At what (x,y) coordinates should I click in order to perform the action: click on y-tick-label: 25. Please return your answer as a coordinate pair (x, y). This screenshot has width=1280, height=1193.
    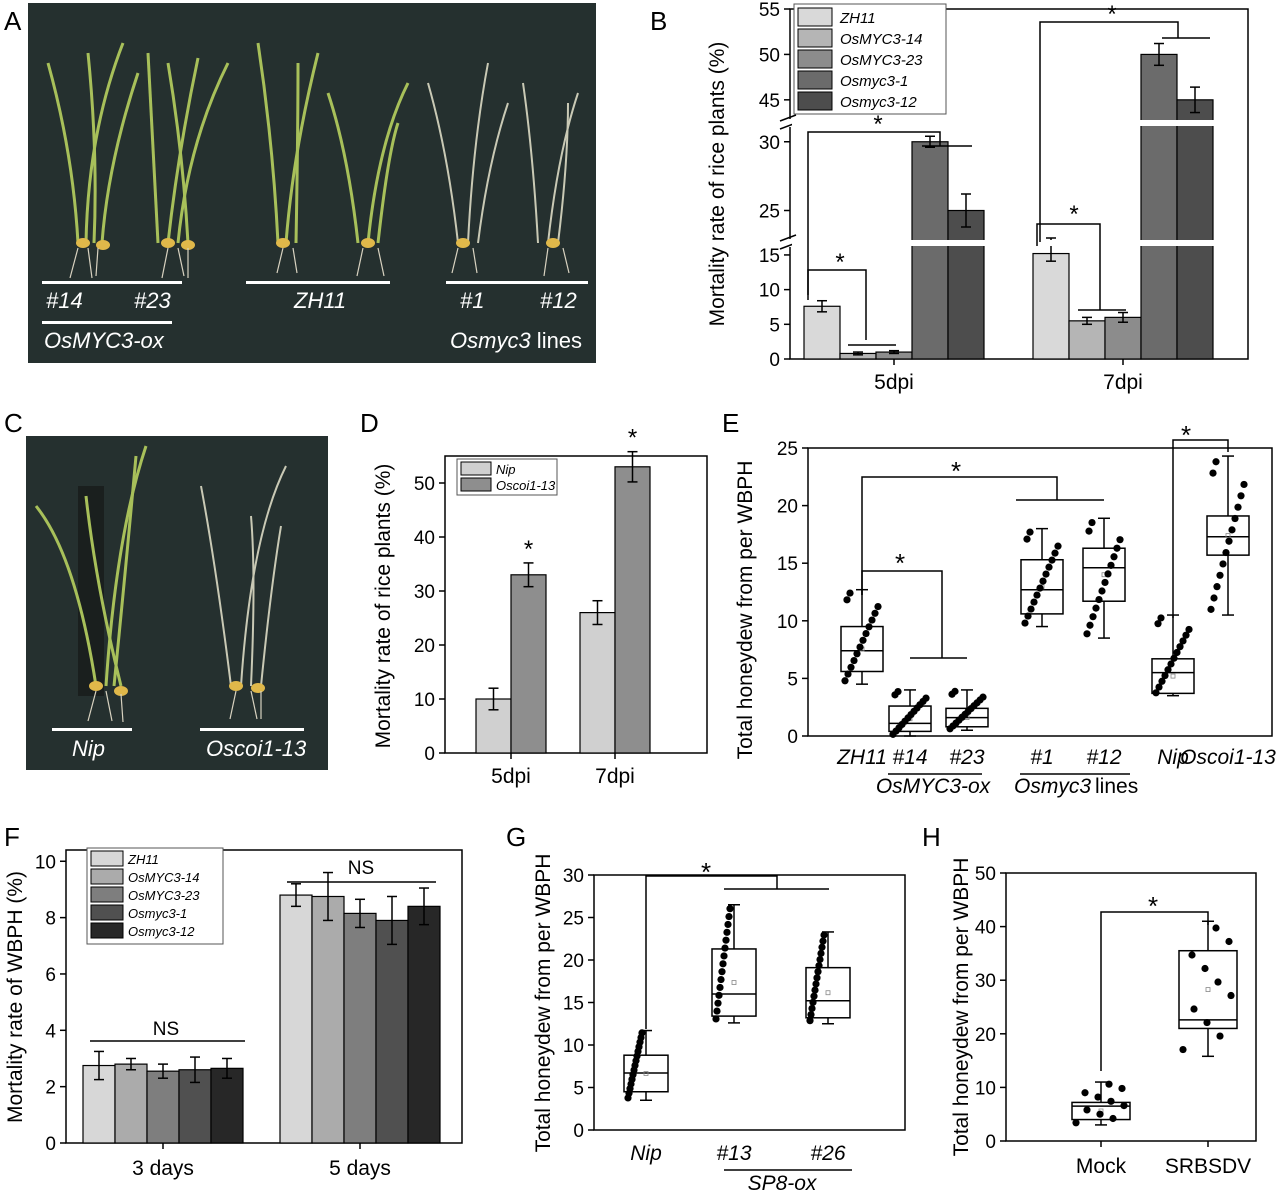
    Looking at the image, I should click on (573, 919).